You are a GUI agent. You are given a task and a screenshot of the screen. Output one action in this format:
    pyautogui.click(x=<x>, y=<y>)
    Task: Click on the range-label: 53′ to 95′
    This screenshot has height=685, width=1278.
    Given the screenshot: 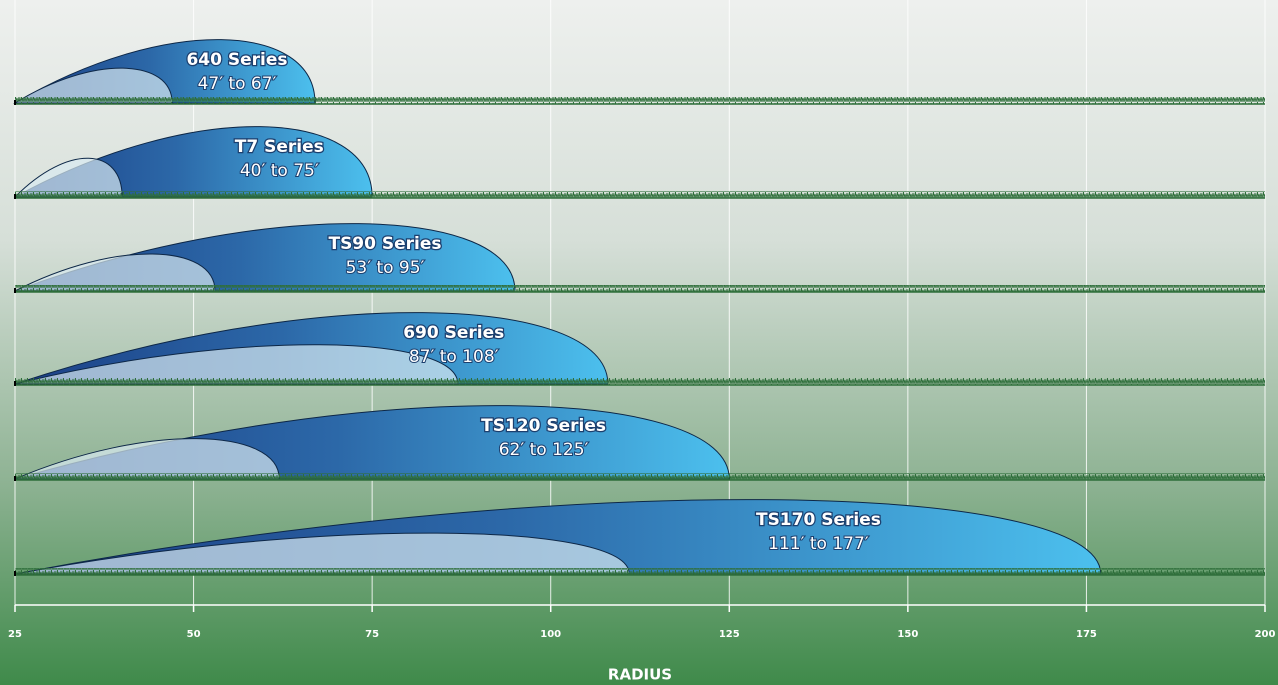 What is the action you would take?
    pyautogui.click(x=385, y=268)
    